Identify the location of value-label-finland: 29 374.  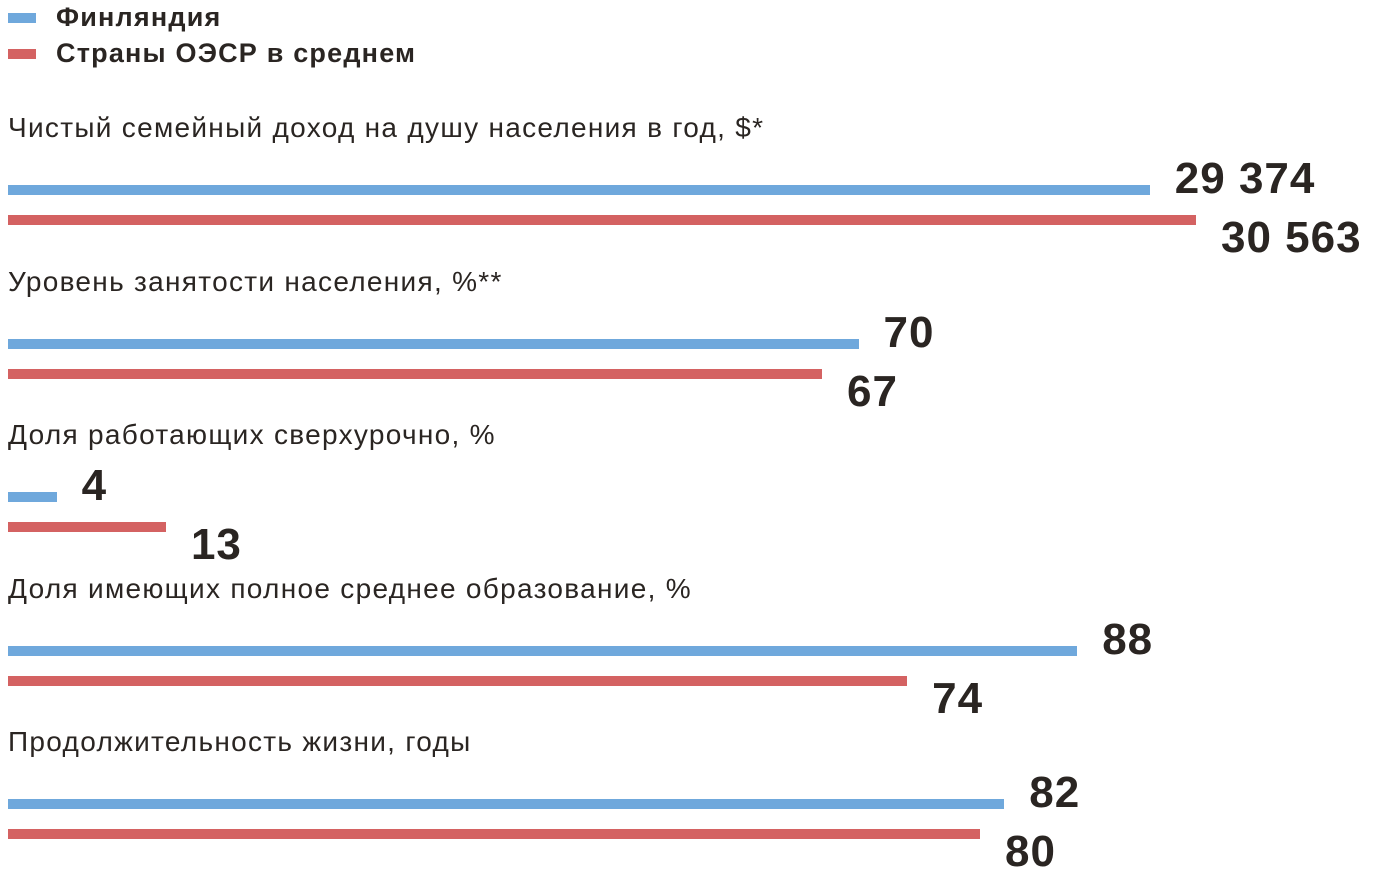
(1245, 178).